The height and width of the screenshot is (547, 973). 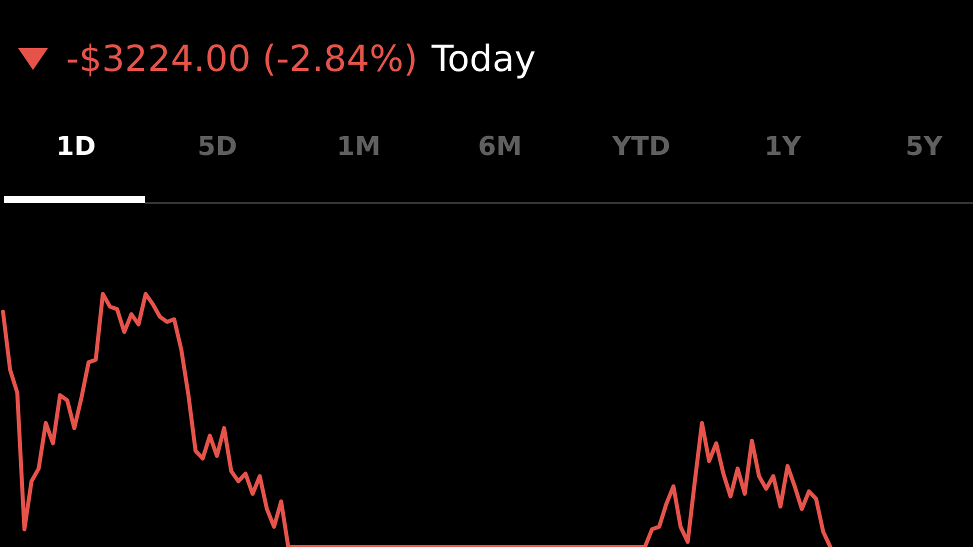 I want to click on text: YTD, so click(x=641, y=147).